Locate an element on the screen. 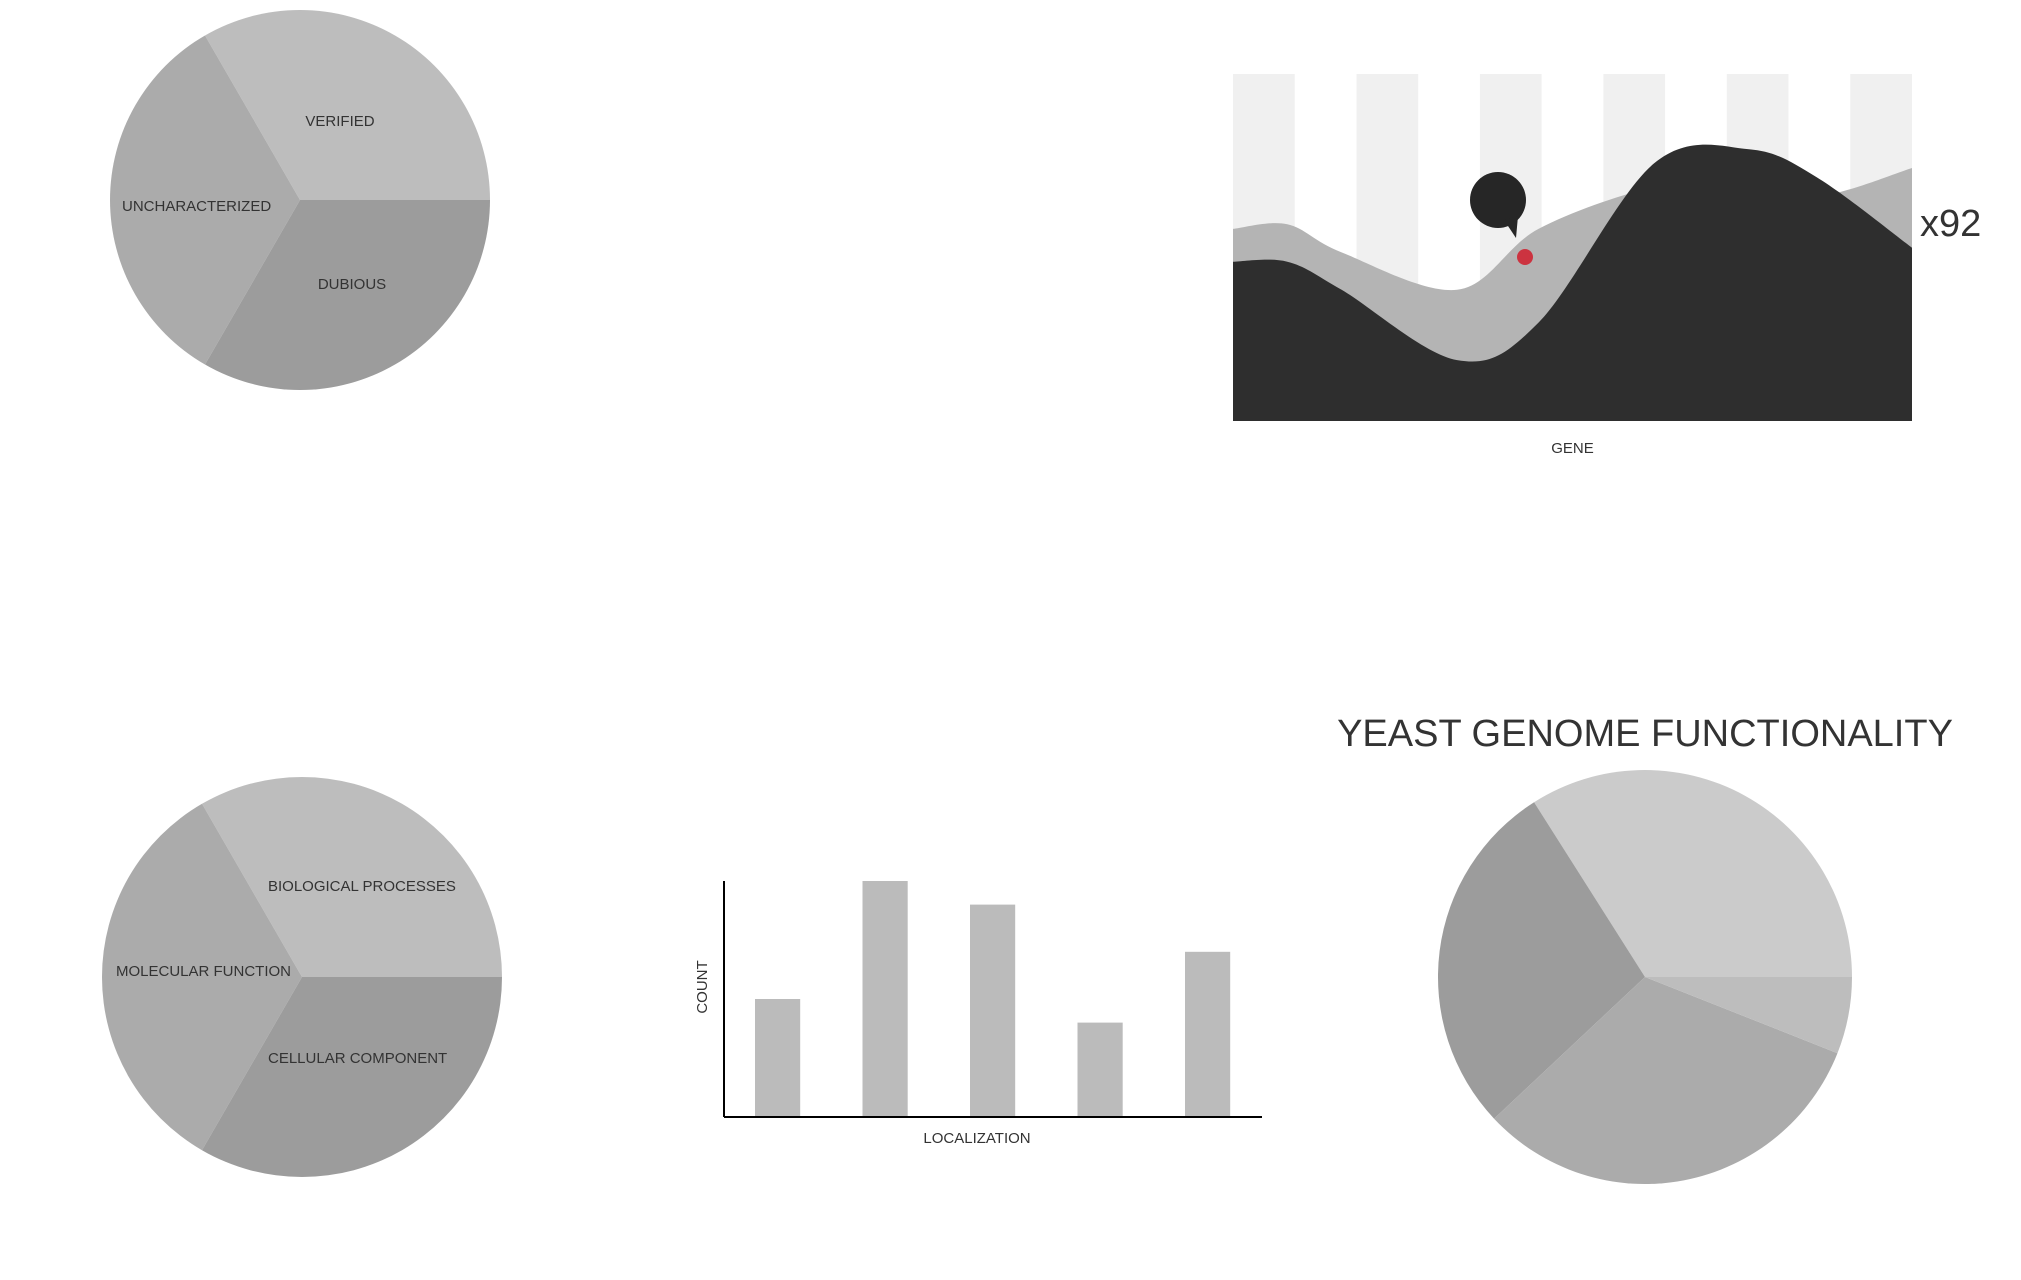  pie-slice-dubious is located at coordinates (347, 295).